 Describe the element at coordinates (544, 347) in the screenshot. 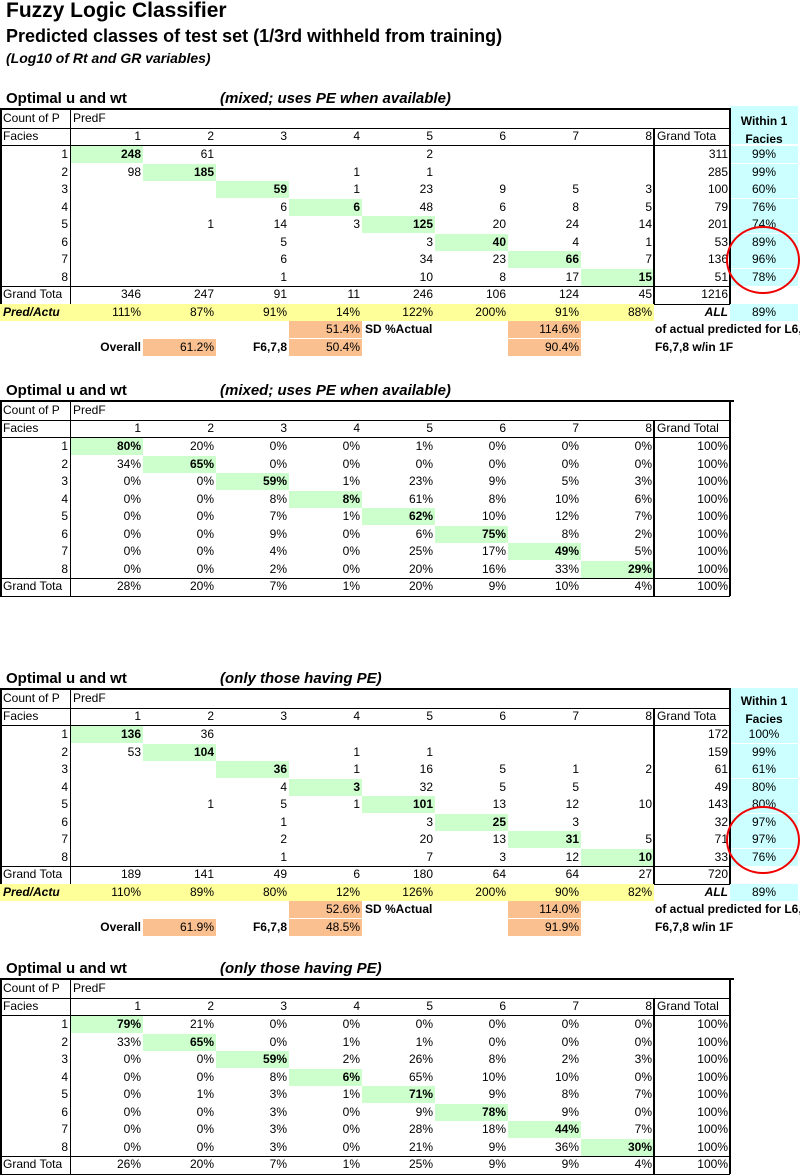

I see `within-1f-value: 90.4%` at that location.